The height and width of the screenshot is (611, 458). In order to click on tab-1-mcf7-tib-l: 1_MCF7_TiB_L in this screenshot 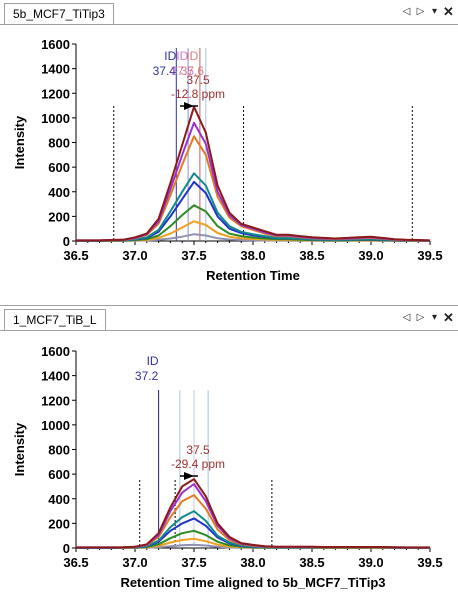, I will do `click(55, 319)`.